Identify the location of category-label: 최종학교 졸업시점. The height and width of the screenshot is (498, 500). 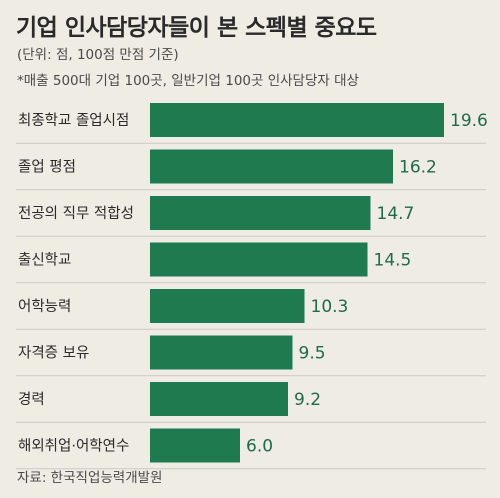
(73, 120).